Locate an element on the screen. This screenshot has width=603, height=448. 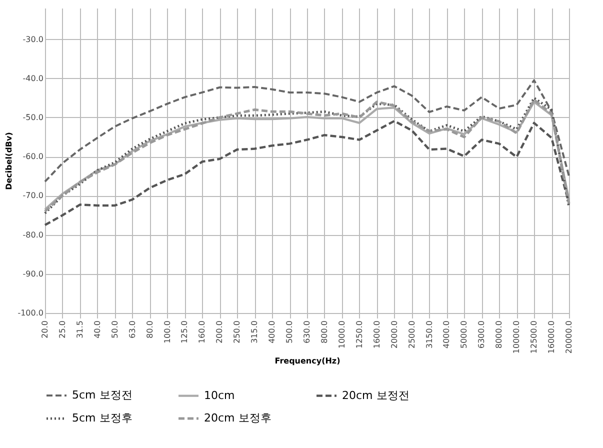
x-tick-label: 200.0 is located at coordinates (219, 332).